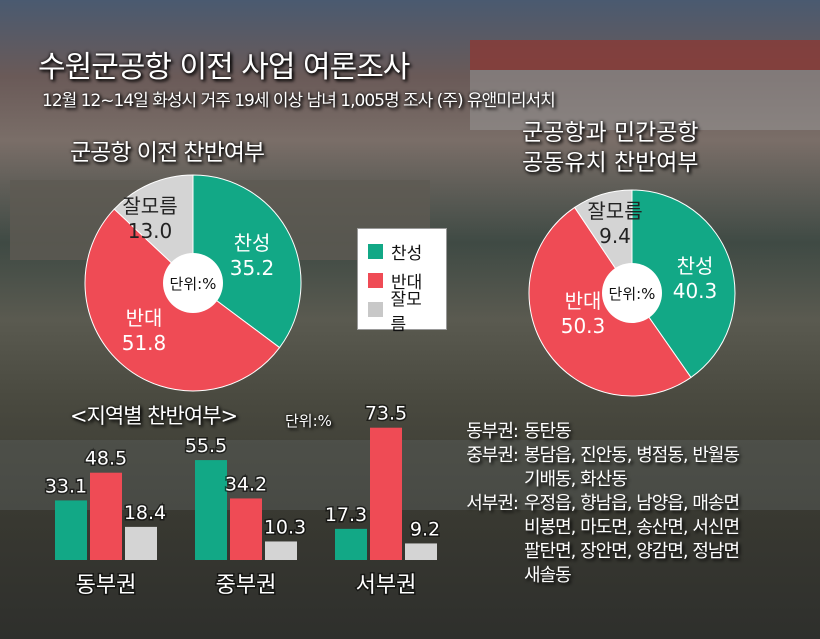 The height and width of the screenshot is (639, 820). I want to click on region-row: 동부권: 동탄동, so click(589, 432).